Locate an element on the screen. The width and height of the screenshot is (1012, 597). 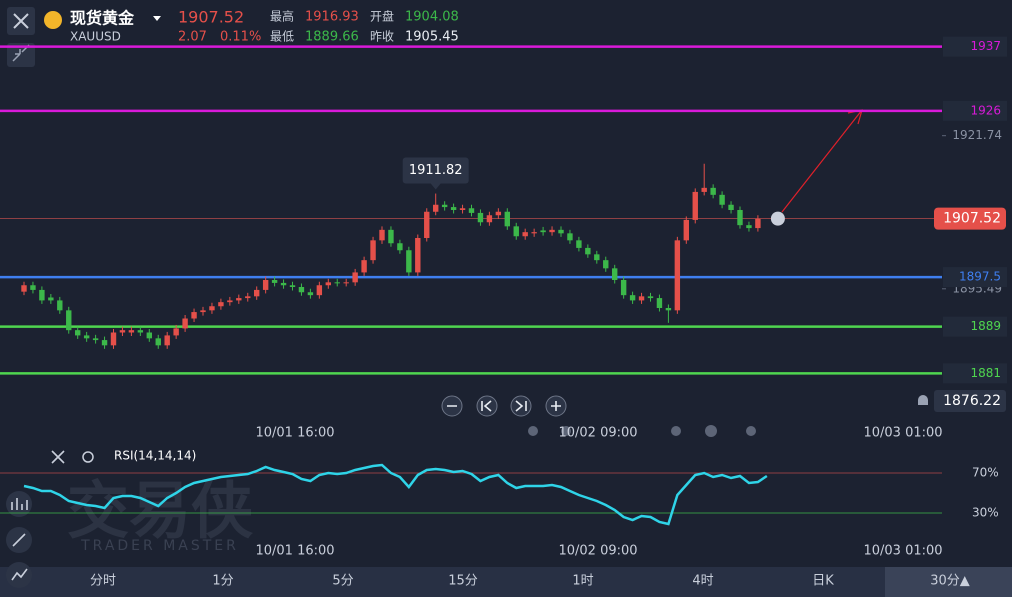
high-tip-pointer is located at coordinates (435, 186).